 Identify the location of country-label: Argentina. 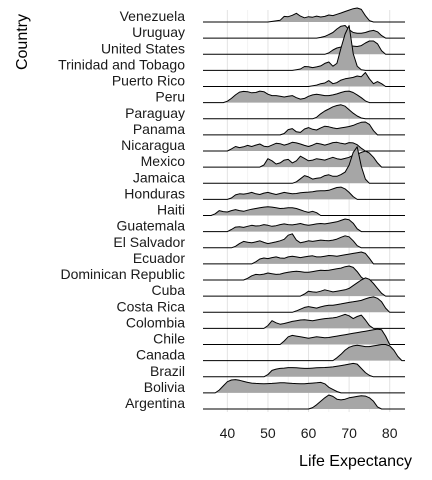
(155, 403).